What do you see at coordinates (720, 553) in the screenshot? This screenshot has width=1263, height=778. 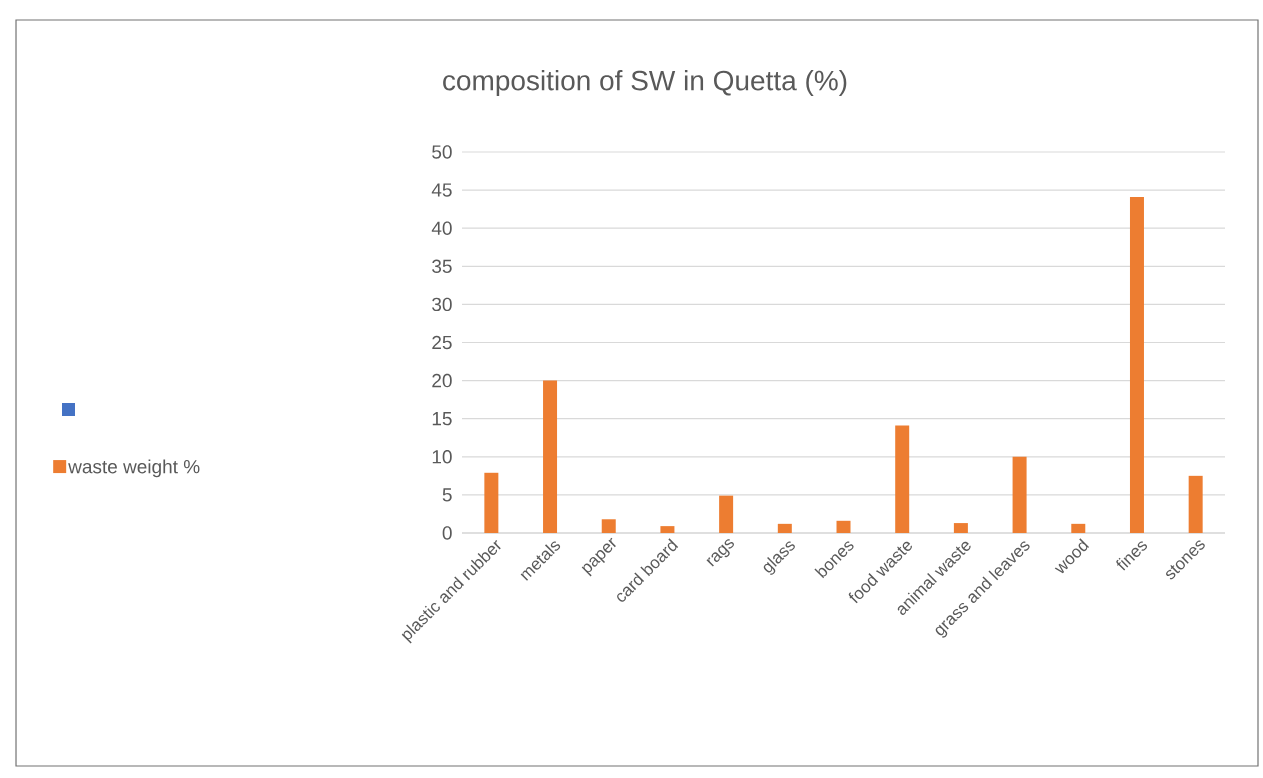 I see `x-tick-label: rags` at bounding box center [720, 553].